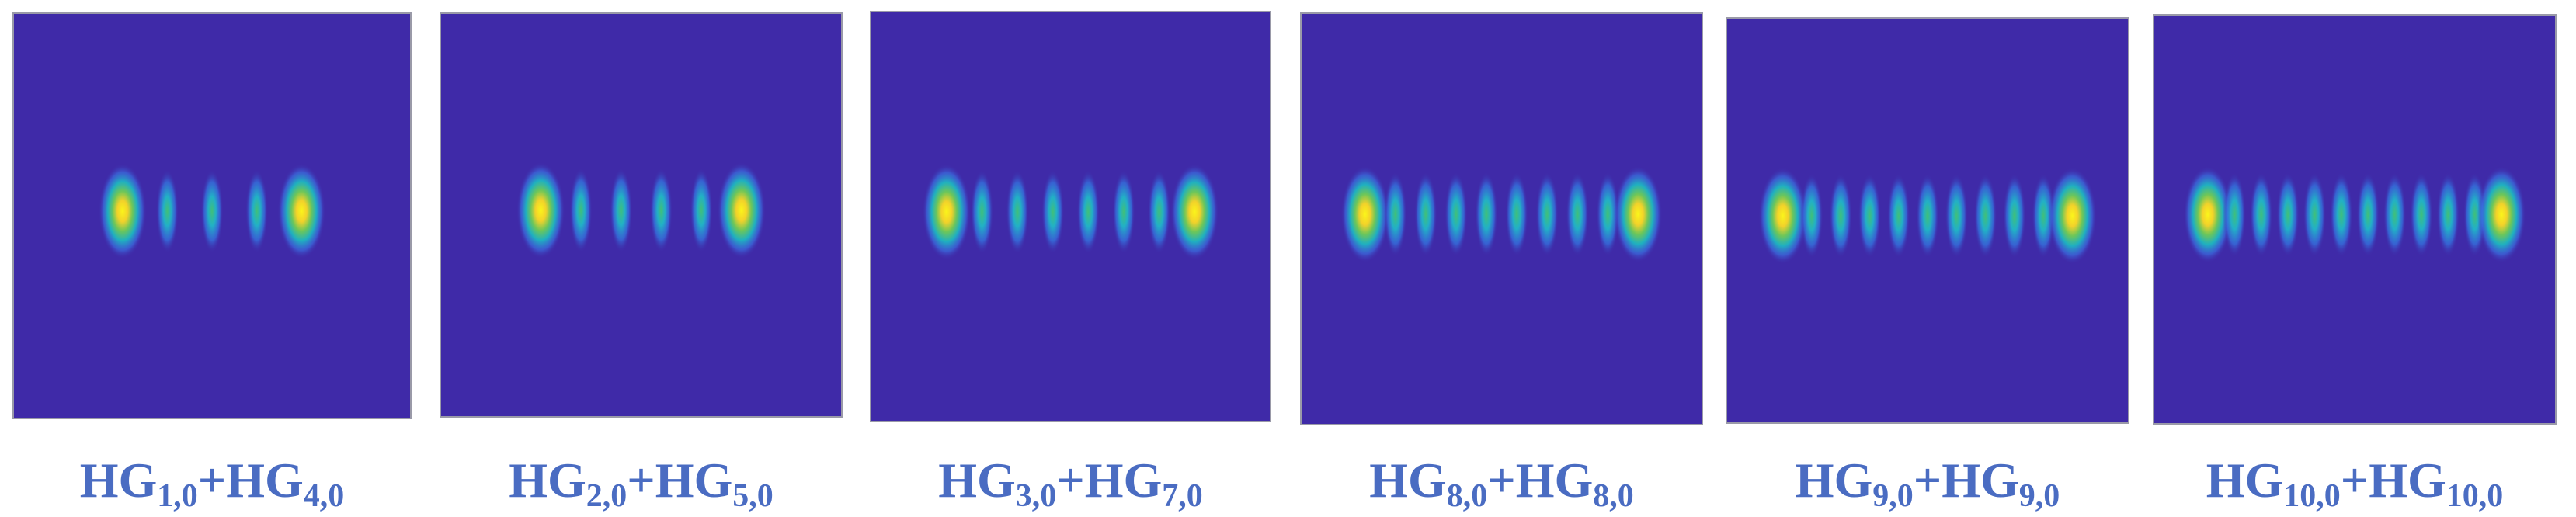 The width and height of the screenshot is (2576, 517). What do you see at coordinates (1036, 496) in the screenshot?
I see `mode-index: 3,0` at bounding box center [1036, 496].